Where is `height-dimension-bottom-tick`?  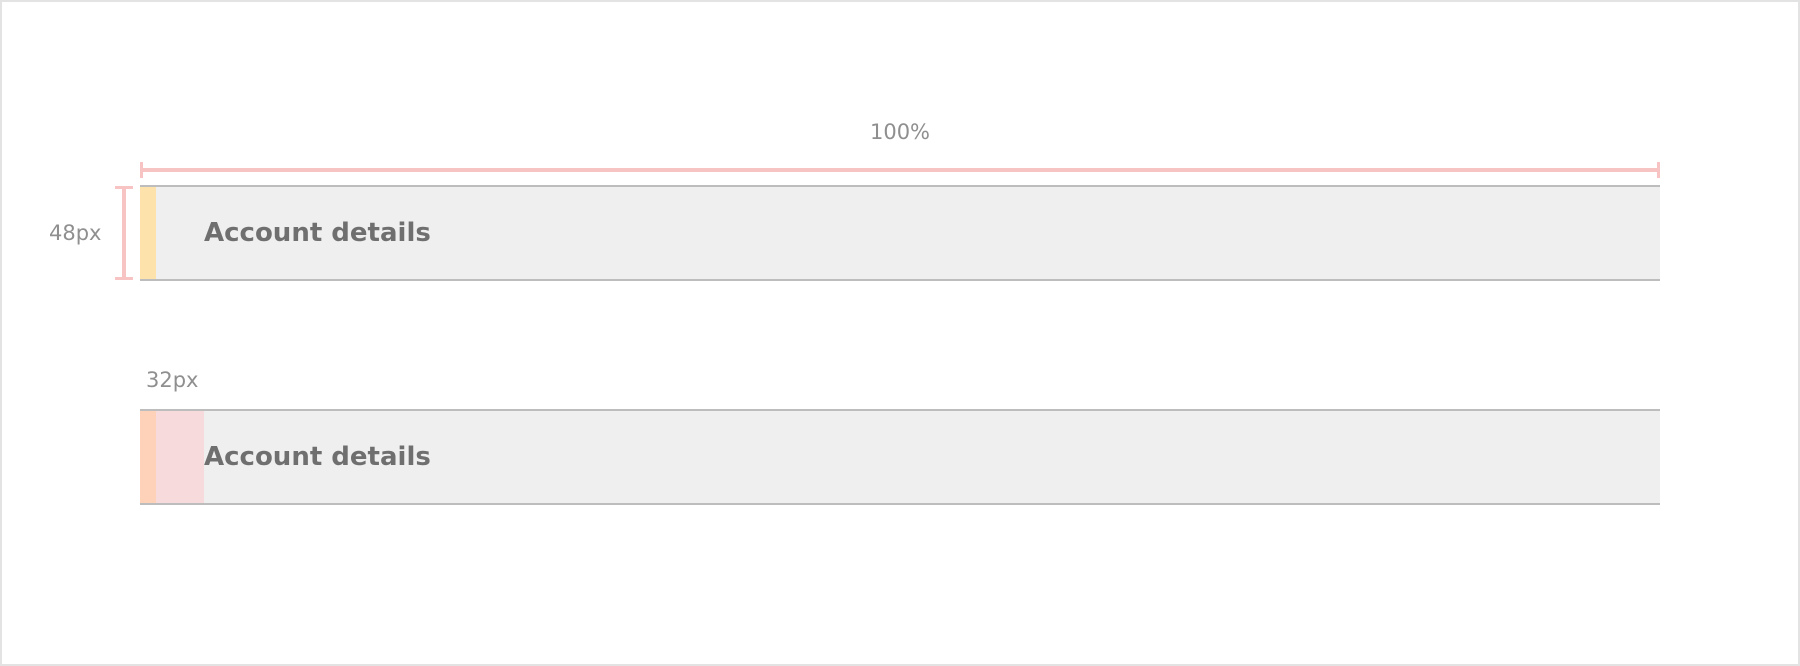 height-dimension-bottom-tick is located at coordinates (124, 278).